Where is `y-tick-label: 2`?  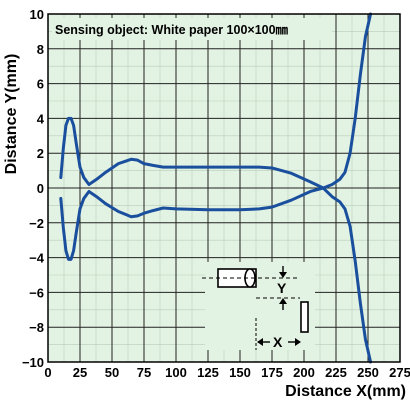 y-tick-label: 2 is located at coordinates (40, 153).